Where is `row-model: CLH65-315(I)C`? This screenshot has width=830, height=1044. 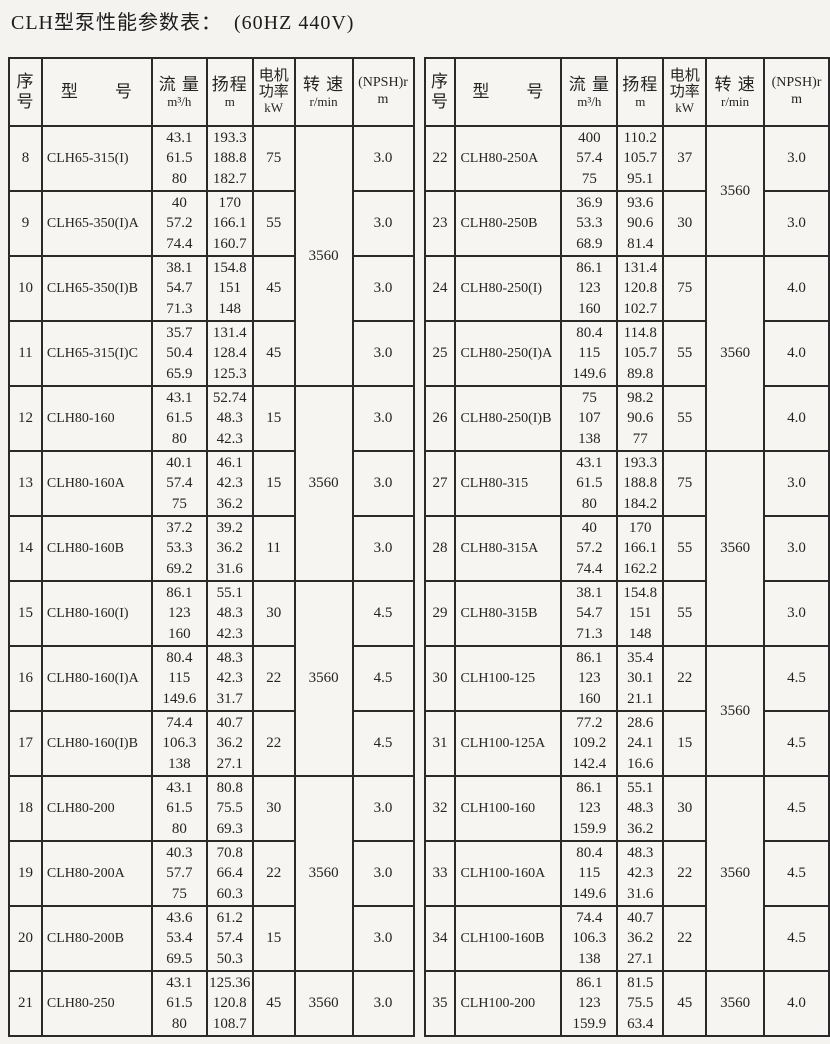
row-model: CLH65-315(I)C is located at coordinates (96, 353).